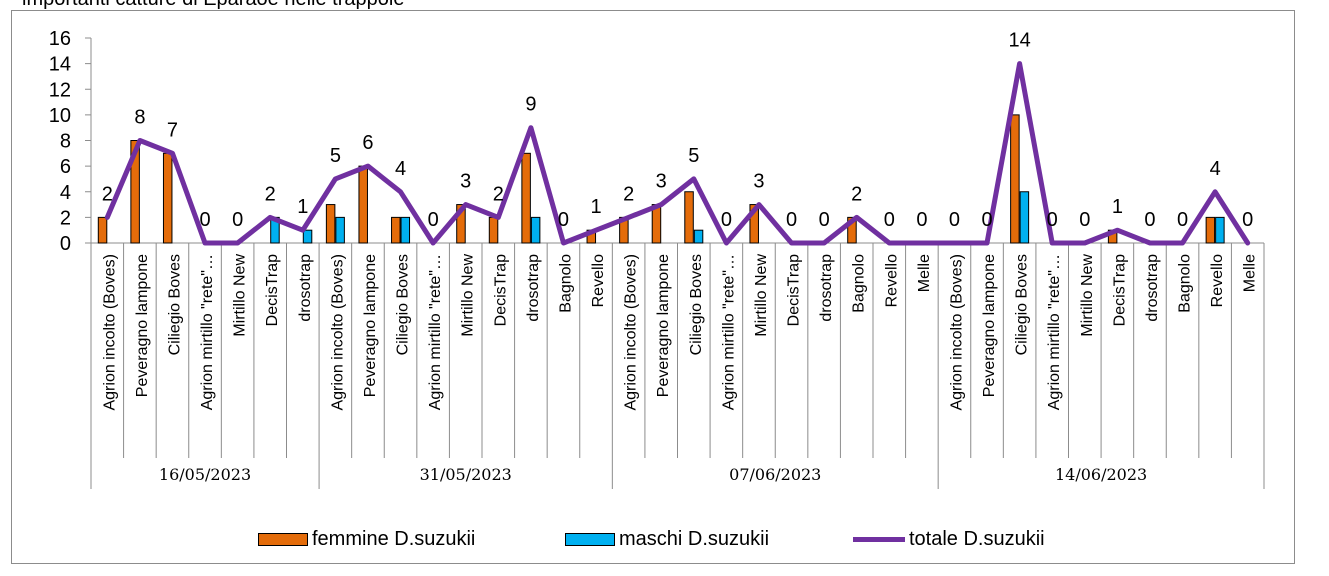 This screenshot has width=1329, height=576. What do you see at coordinates (367, 143) in the screenshot?
I see `data-label: 6` at bounding box center [367, 143].